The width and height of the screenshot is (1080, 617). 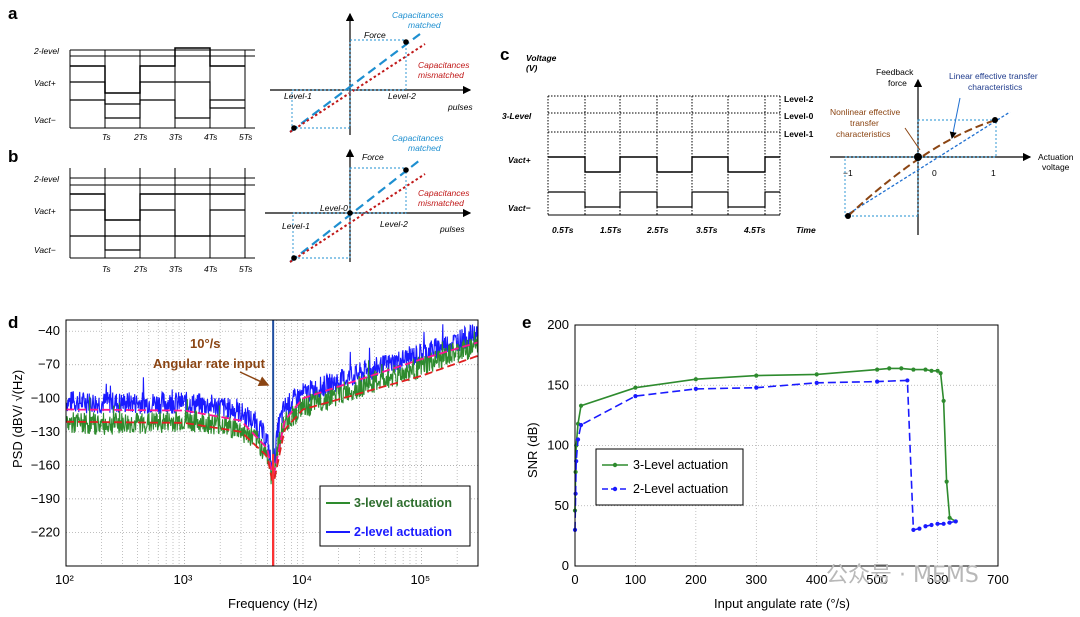 What do you see at coordinates (563, 230) in the screenshot?
I see `c-tick-1: 0.5Ts` at bounding box center [563, 230].